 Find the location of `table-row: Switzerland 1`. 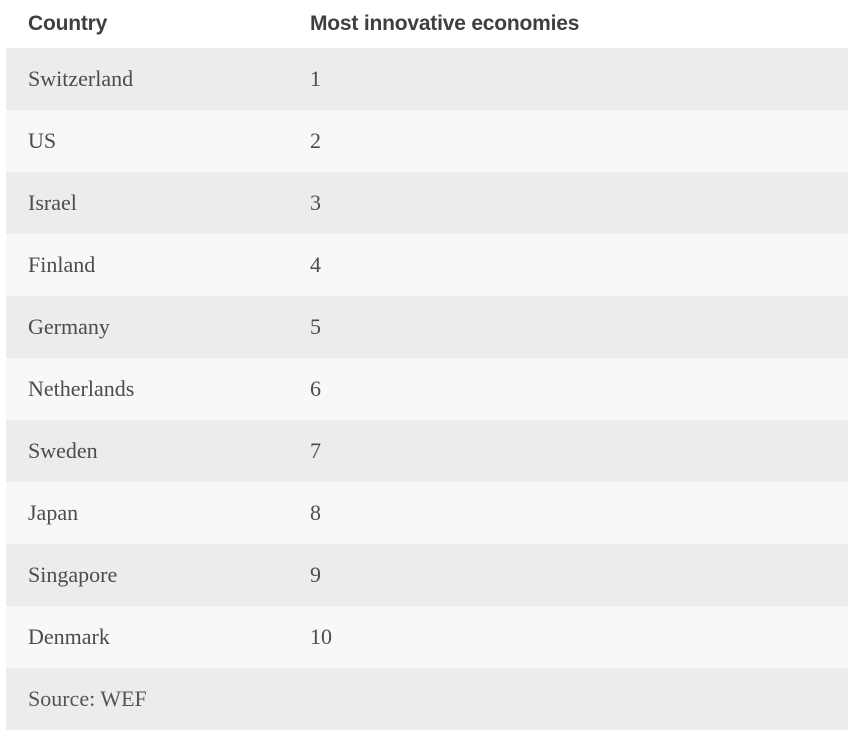

table-row: Switzerland 1 is located at coordinates (427, 79).